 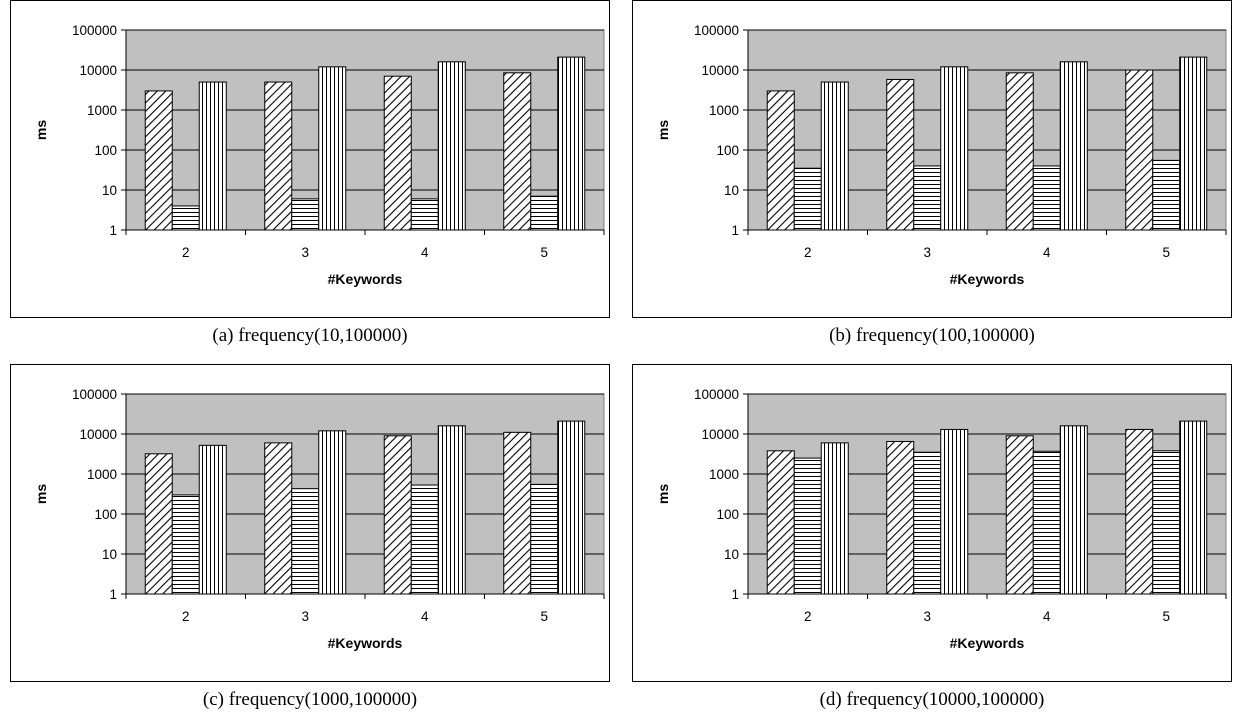 I want to click on subfigure-caption: (d) frequency(10000,100000), so click(x=932, y=699).